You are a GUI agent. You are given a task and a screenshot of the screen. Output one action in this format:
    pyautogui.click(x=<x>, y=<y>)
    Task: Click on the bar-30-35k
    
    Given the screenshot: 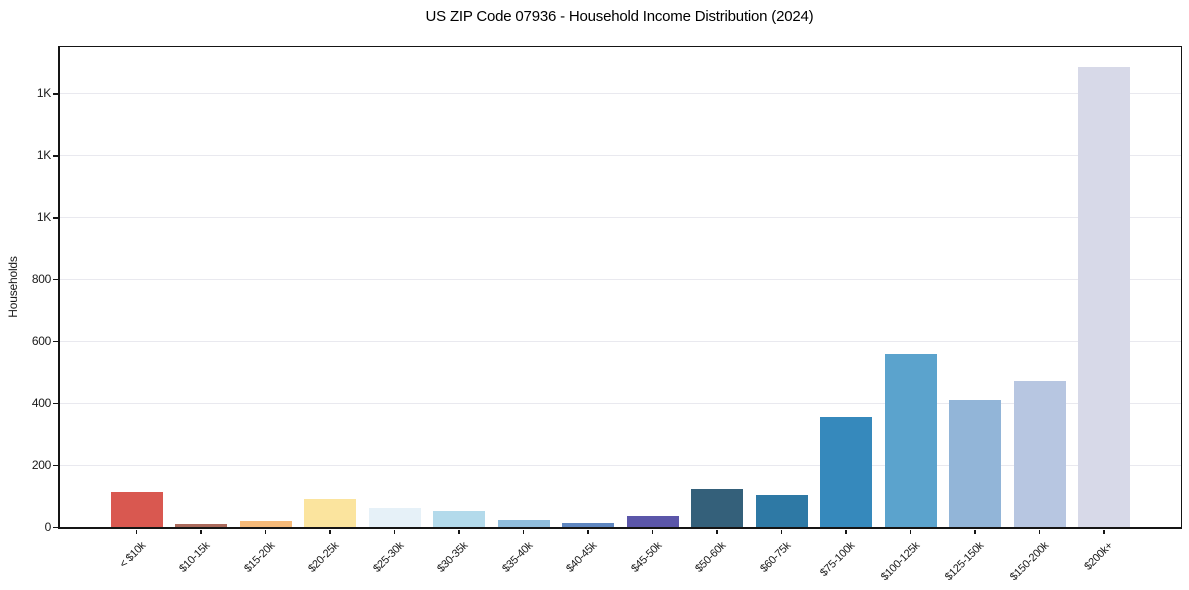 What is the action you would take?
    pyautogui.click(x=459, y=518)
    